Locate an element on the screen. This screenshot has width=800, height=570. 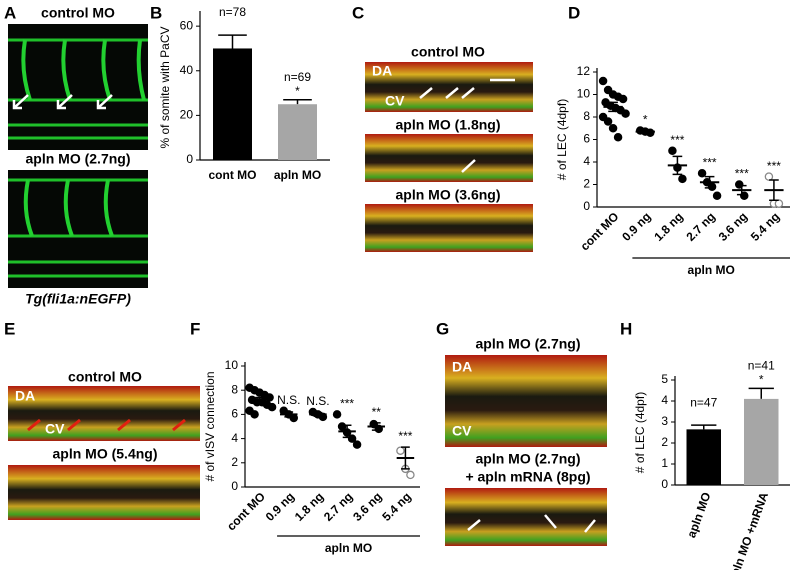
y-tick-label: 40 is located at coordinates (187, 70).